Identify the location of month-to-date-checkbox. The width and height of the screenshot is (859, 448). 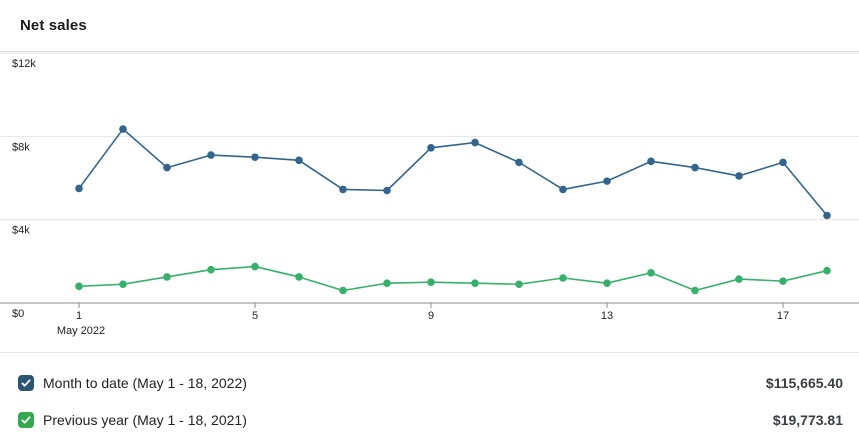
(26, 382).